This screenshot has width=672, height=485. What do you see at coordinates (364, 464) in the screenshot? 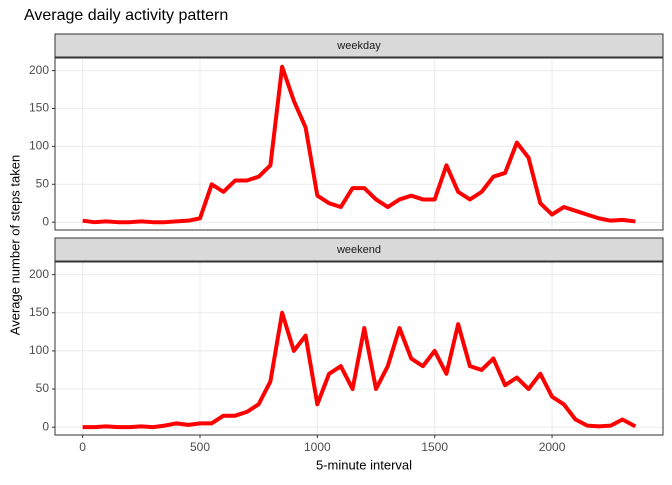
I see `x-axis-title: 5-minute interval` at bounding box center [364, 464].